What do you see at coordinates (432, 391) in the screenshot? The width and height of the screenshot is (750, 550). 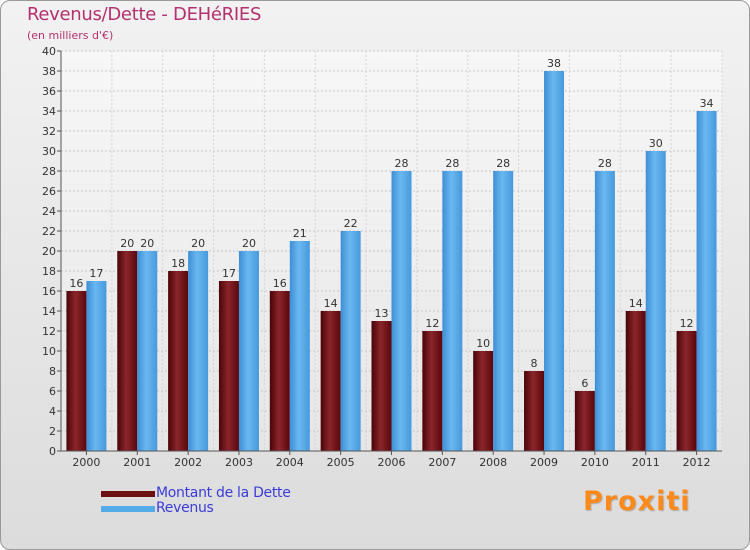 I see `bar-dette-2007` at bounding box center [432, 391].